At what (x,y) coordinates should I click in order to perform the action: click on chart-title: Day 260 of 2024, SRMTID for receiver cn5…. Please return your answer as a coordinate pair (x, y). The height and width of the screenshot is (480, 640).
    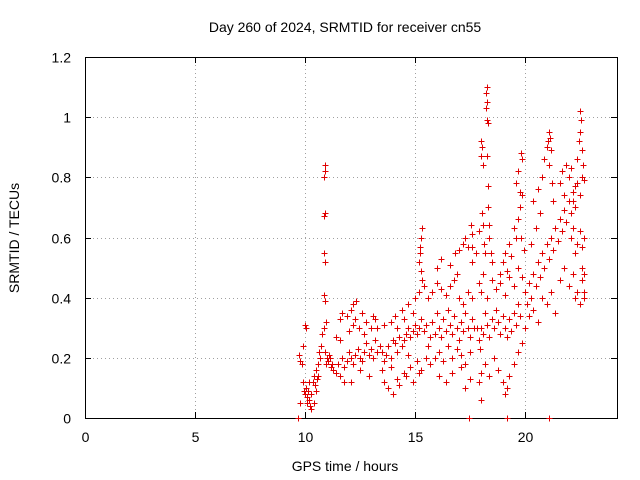
    Looking at the image, I should click on (345, 27).